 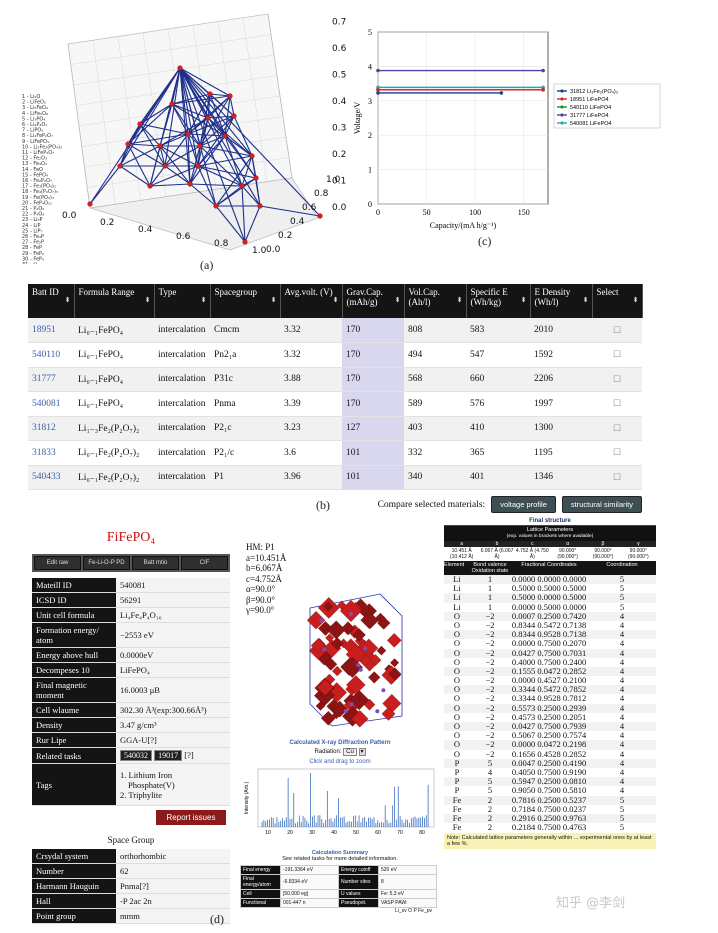 I want to click on column-header: Grav.Cap. (mAh/g) ⬍, so click(x=373, y=301).